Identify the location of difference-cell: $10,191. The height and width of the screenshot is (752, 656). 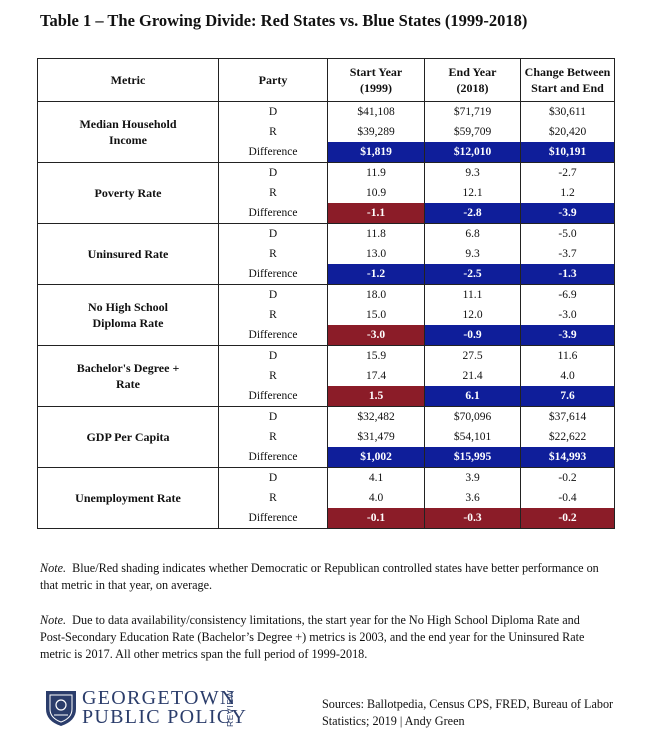
(567, 152).